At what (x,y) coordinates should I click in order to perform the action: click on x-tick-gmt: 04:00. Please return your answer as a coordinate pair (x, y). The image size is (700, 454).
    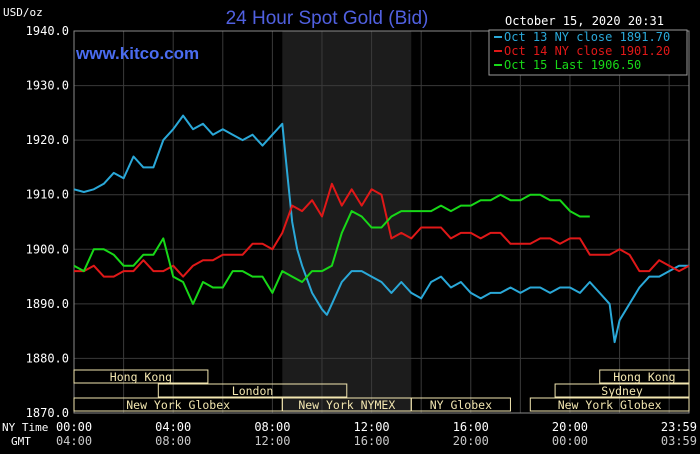
    Looking at the image, I should click on (74, 441).